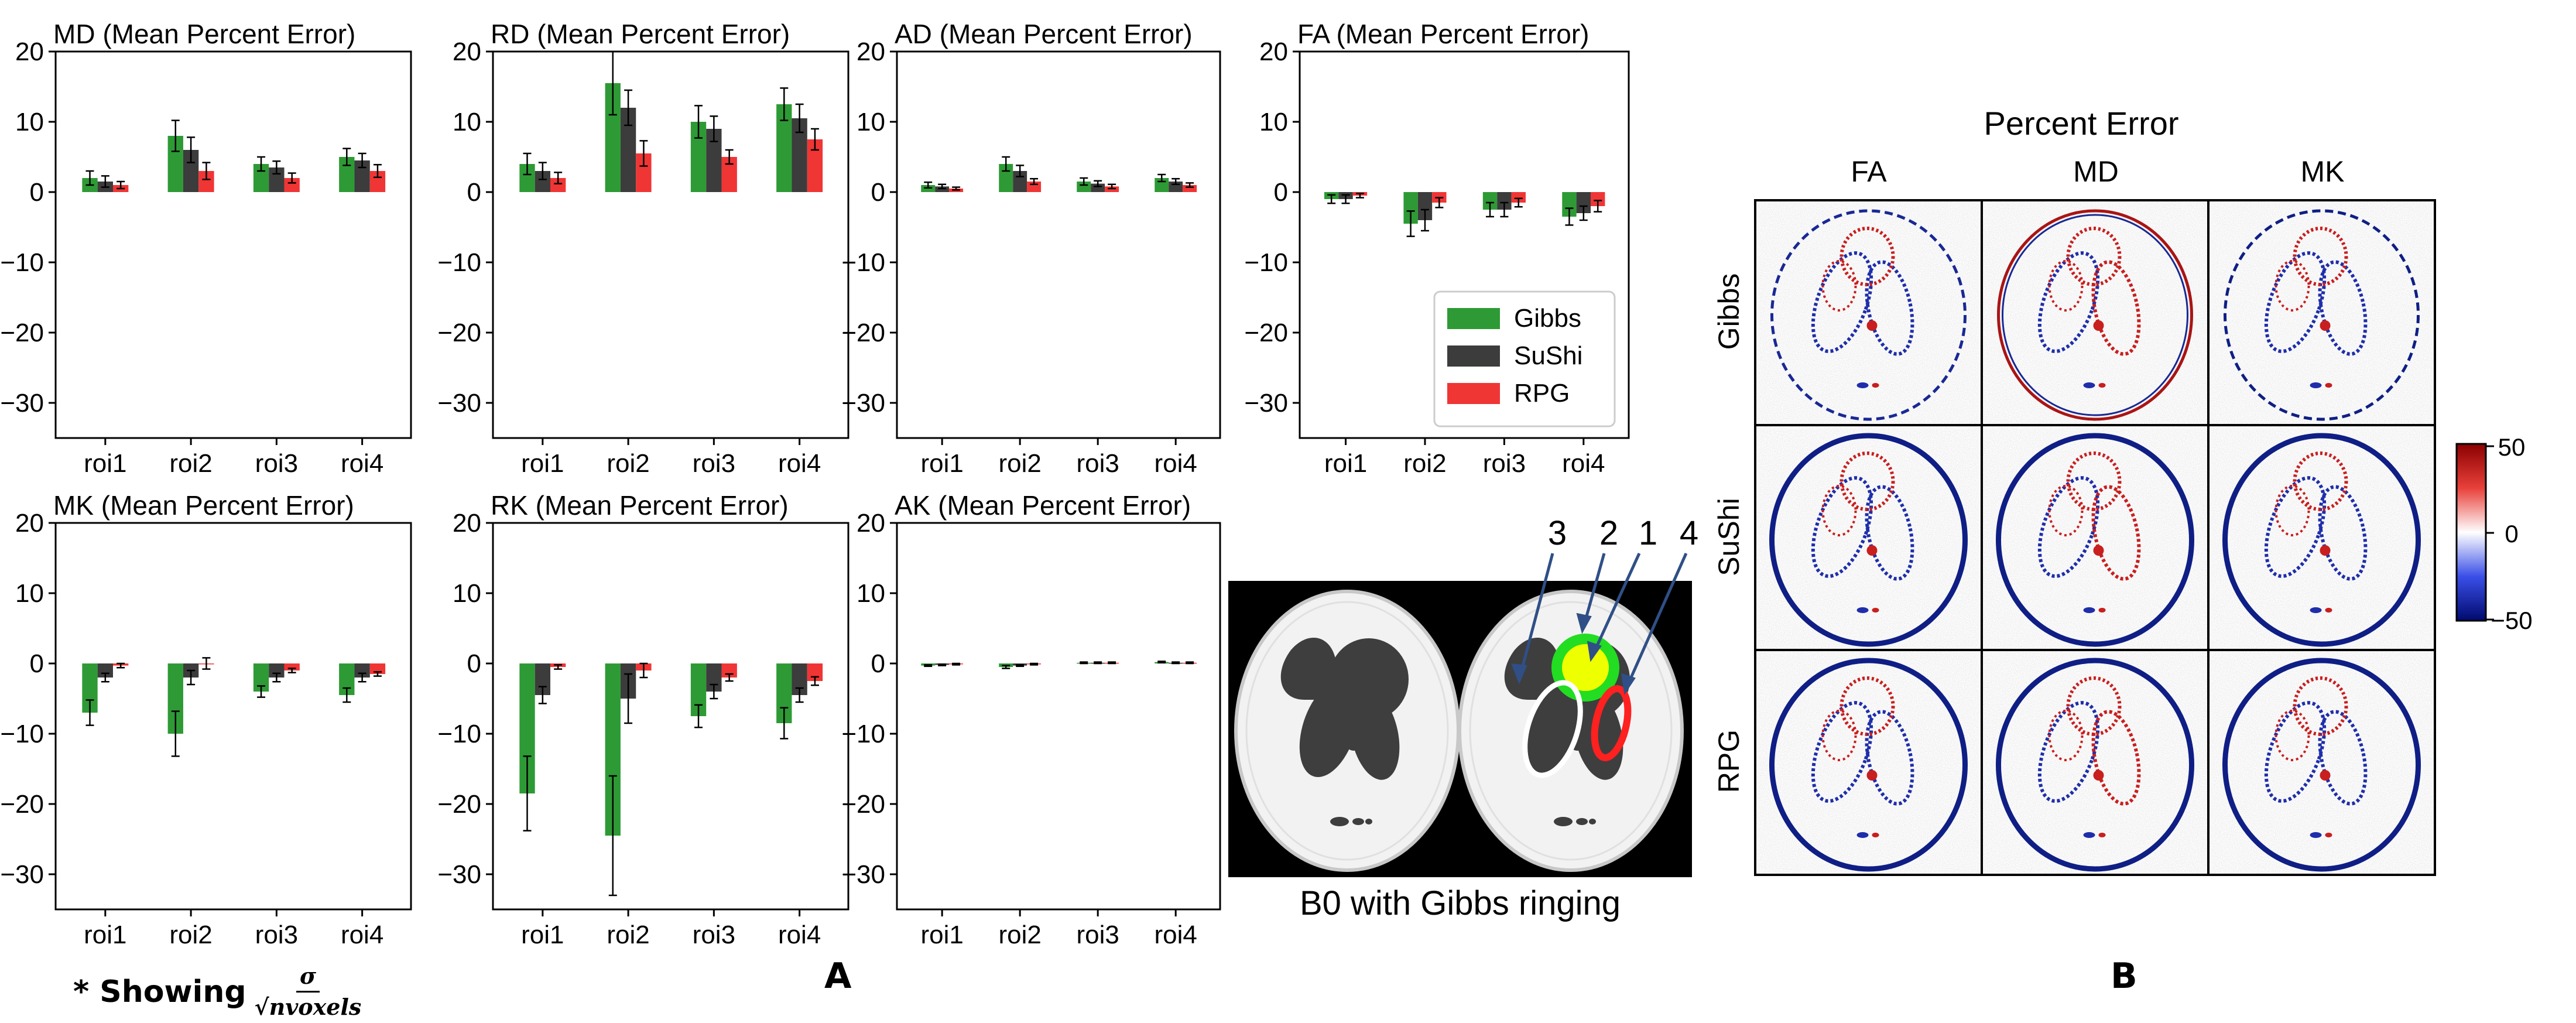 The image size is (2576, 1023). Describe the element at coordinates (1473, 318) in the screenshot. I see `legend-swatch-gibbs` at that location.